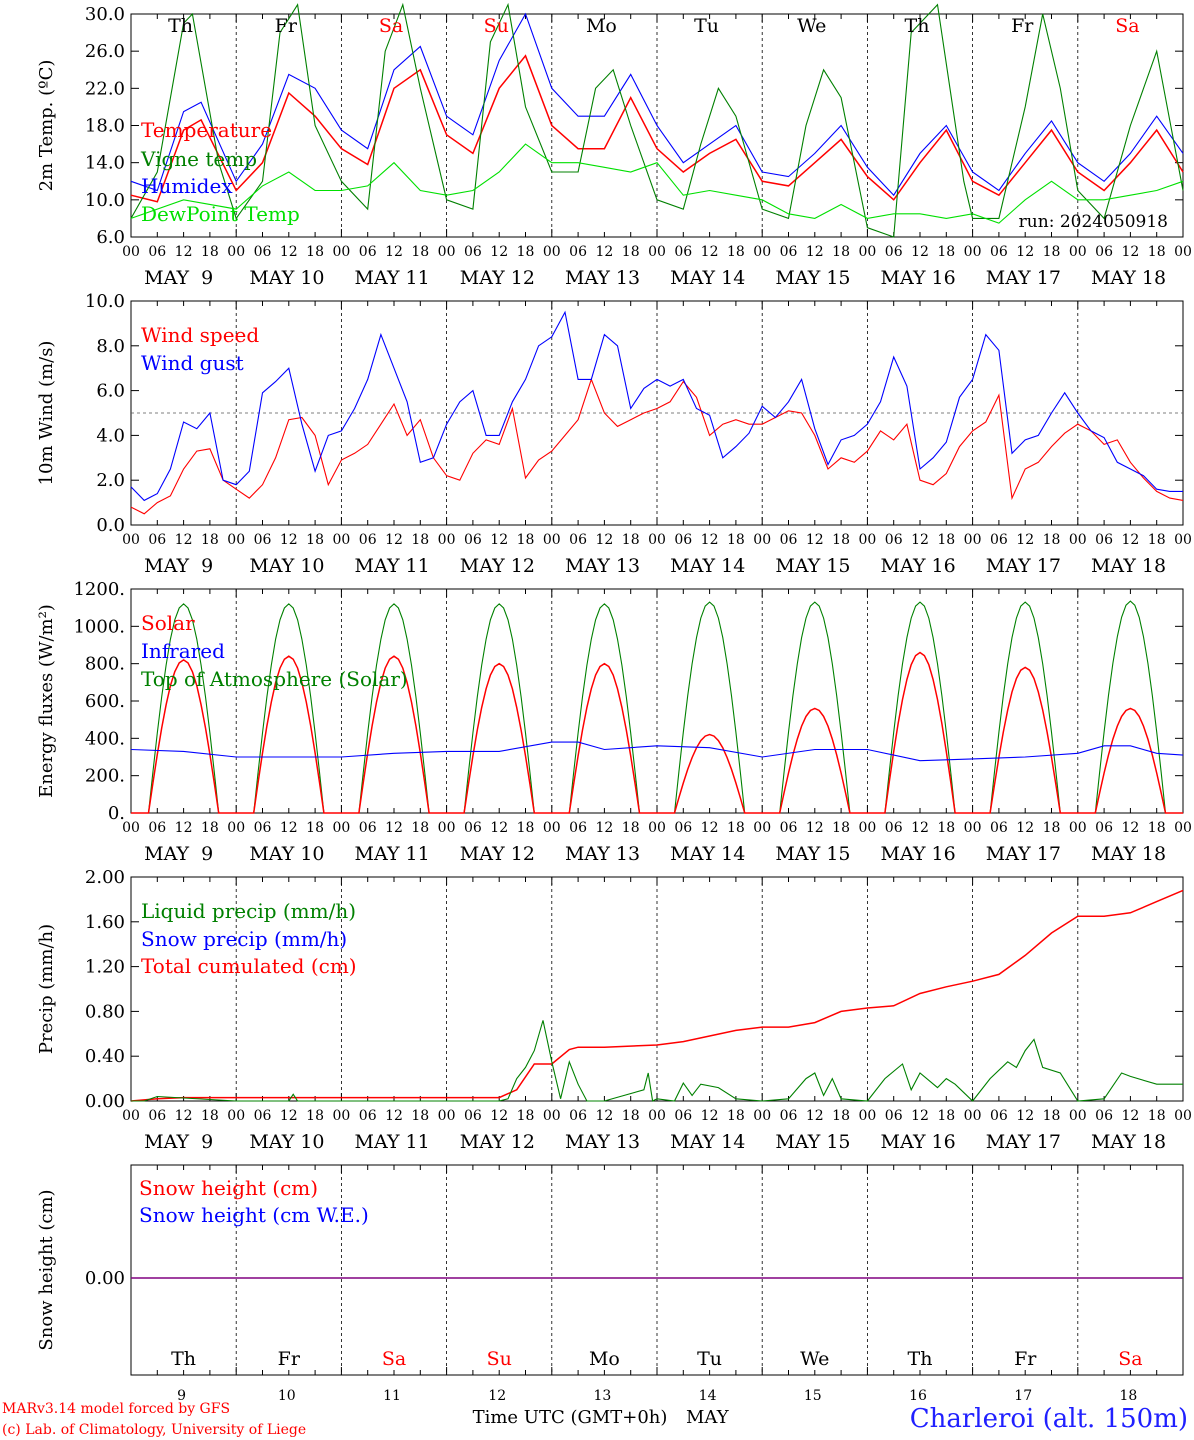 Image resolution: width=1194 pixels, height=1440 pixels. I want to click on date-label: MAY 10, so click(286, 854).